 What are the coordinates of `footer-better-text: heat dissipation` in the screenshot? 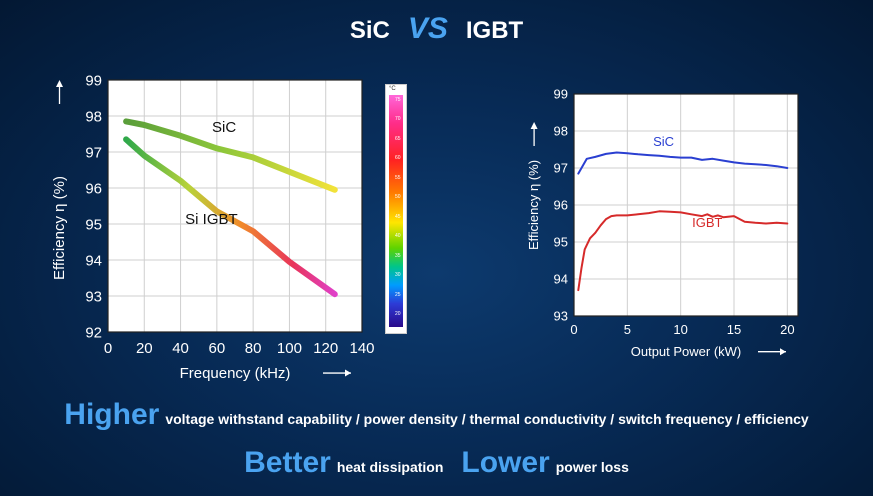 It's located at (390, 467).